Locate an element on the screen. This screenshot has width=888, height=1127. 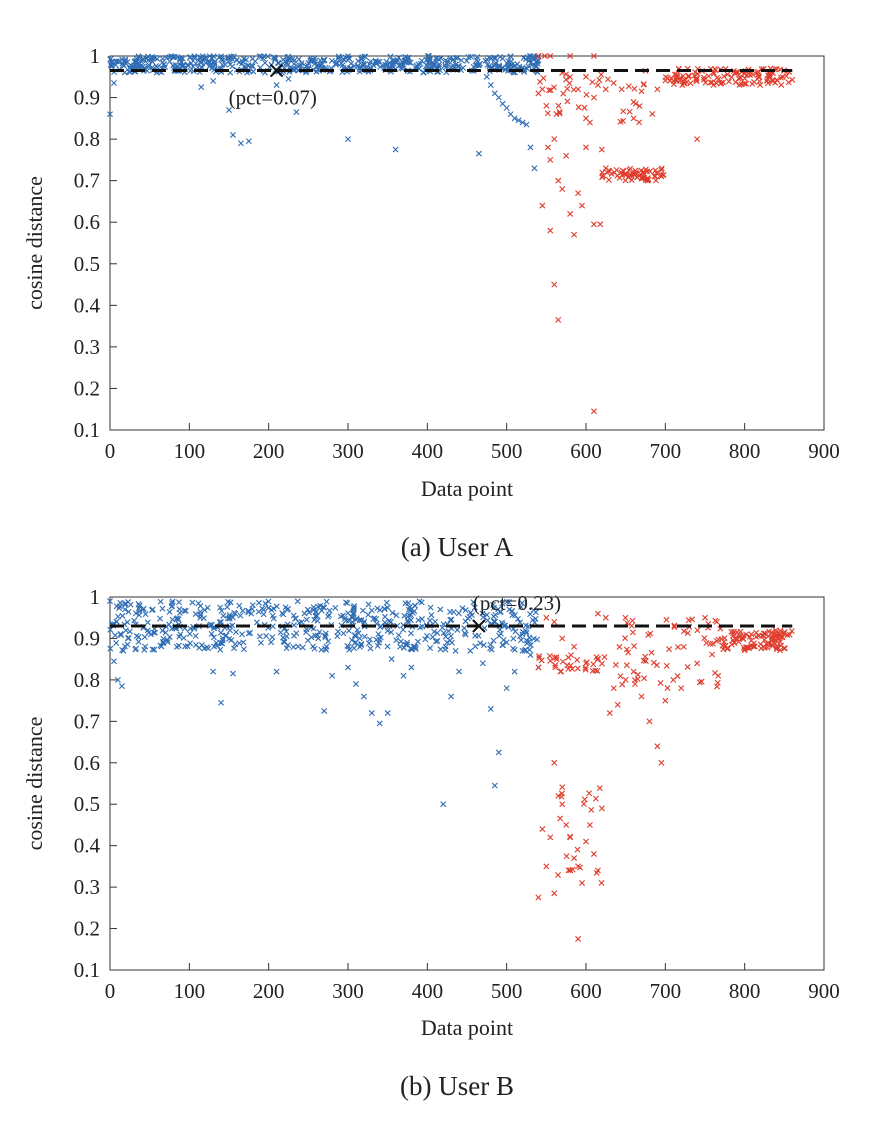
y-tick-label: 0.2 is located at coordinates (87, 929).